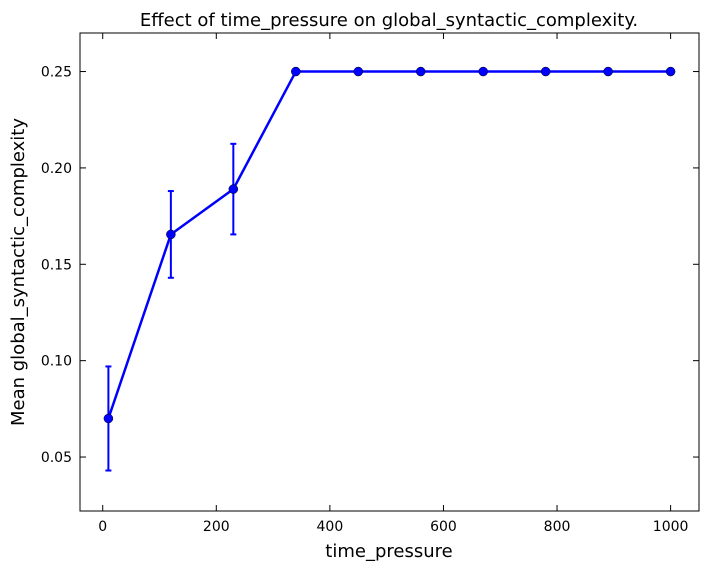  I want to click on x-tick-label: 600, so click(443, 527).